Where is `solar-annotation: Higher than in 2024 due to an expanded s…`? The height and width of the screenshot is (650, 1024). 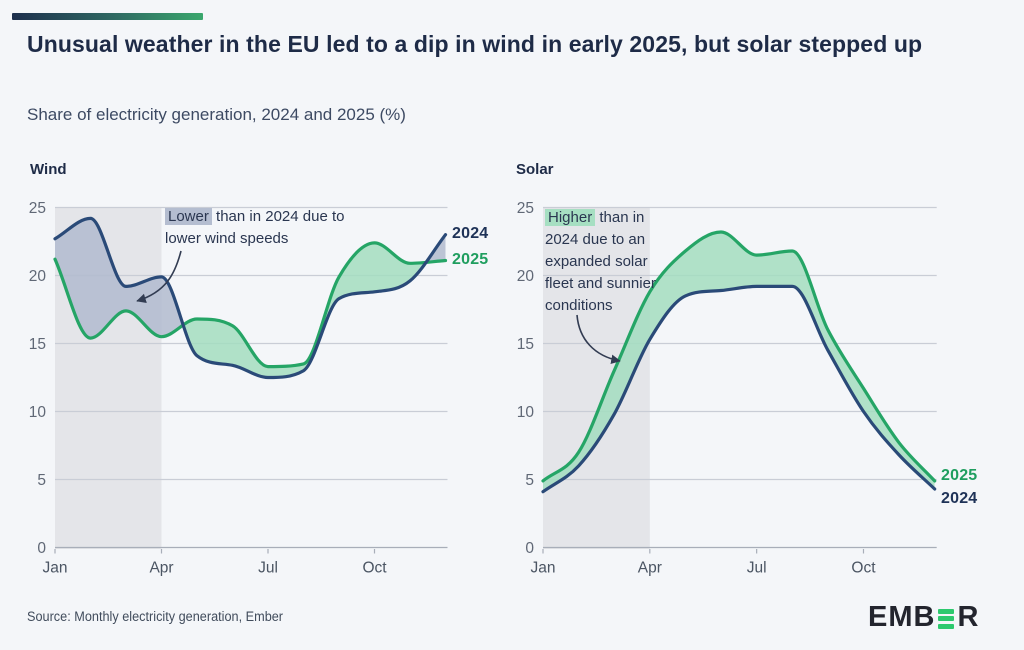
solar-annotation: Higher than in 2024 due to an expanded s… is located at coordinates (604, 262).